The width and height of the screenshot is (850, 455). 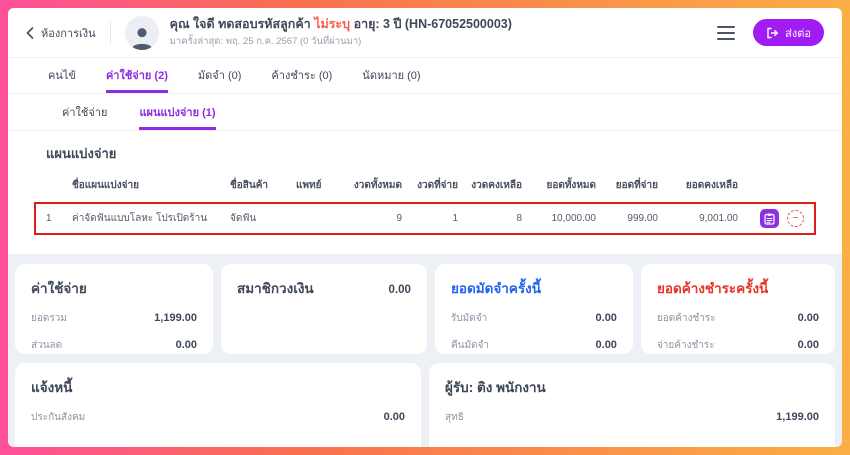 I want to click on member-credit-card: สมาชิกวงเงิน 0.00, so click(x=324, y=309).